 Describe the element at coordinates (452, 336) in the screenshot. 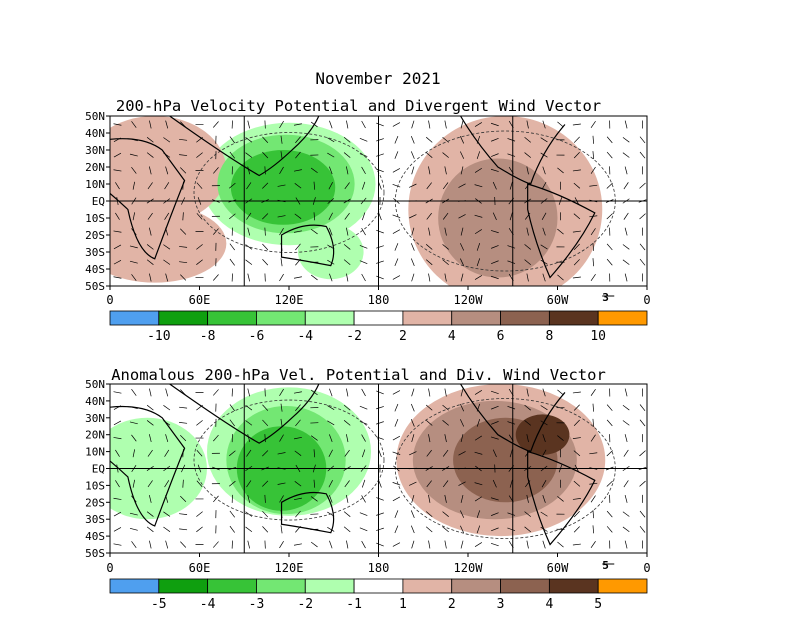

I see `colorbar-label: 4` at that location.